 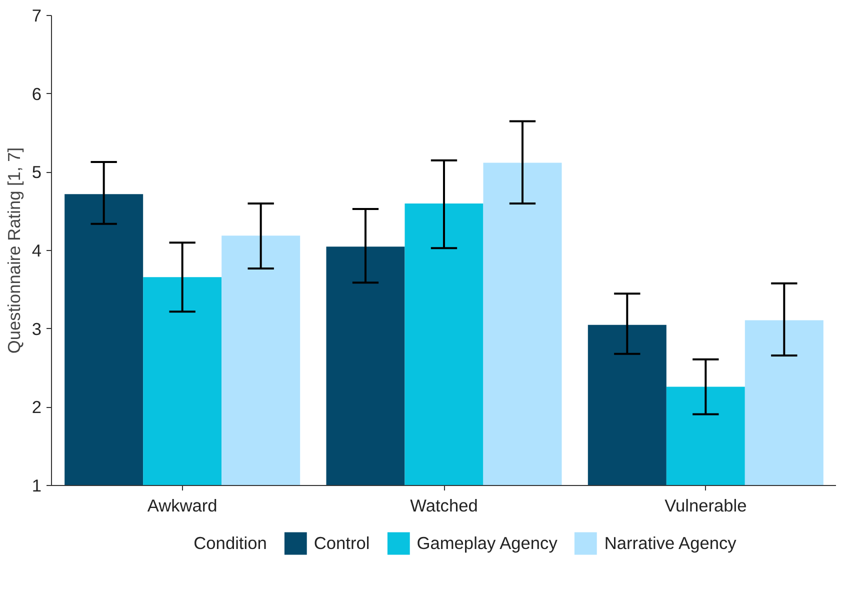 I want to click on x-tick-label: Awkward, so click(x=182, y=506).